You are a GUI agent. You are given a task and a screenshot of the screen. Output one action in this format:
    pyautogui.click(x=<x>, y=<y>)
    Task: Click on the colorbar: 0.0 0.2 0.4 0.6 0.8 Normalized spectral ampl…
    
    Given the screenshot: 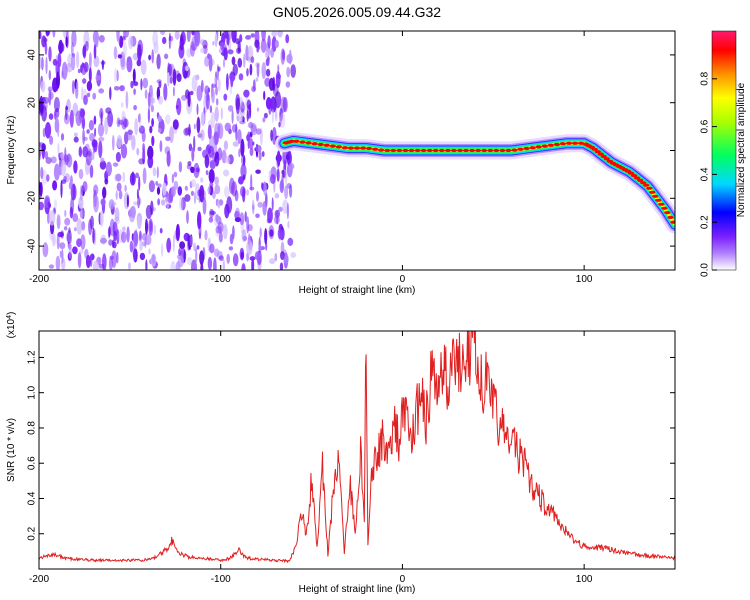 What is the action you would take?
    pyautogui.click(x=723, y=153)
    